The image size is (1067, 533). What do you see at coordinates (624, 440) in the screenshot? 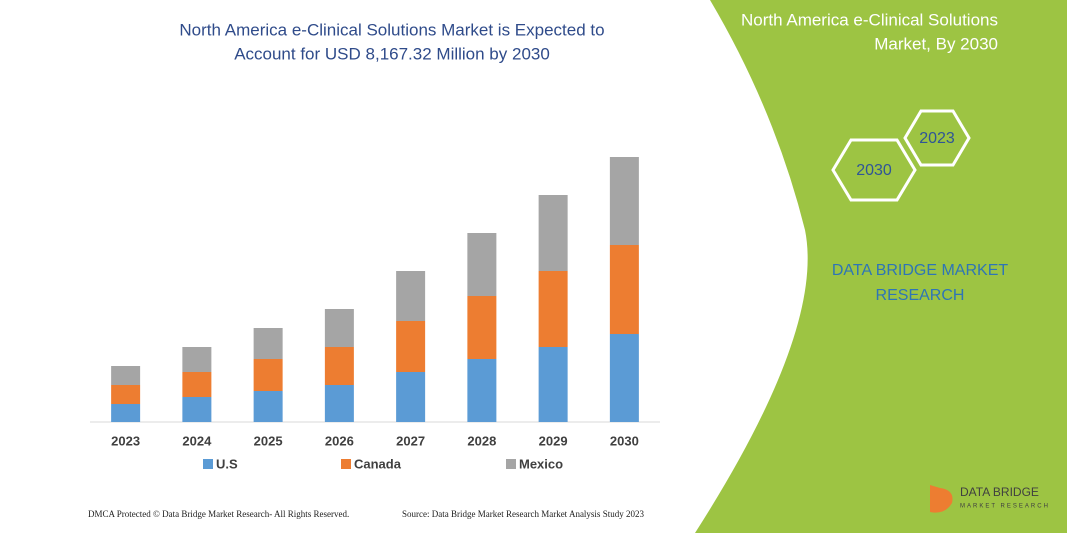
I see `x-tick-label: 2030` at bounding box center [624, 440].